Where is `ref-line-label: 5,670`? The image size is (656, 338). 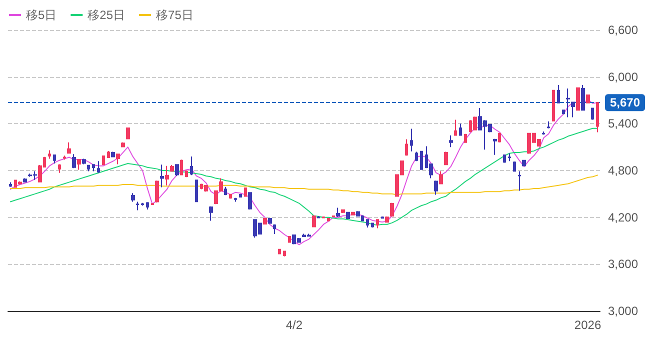
ref-line-label: 5,670 is located at coordinates (625, 103).